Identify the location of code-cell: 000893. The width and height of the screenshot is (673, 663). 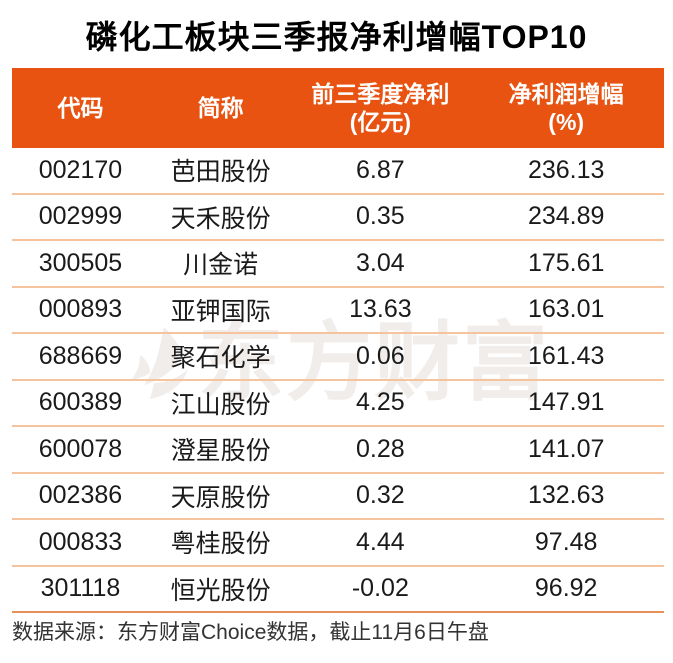
(80, 309).